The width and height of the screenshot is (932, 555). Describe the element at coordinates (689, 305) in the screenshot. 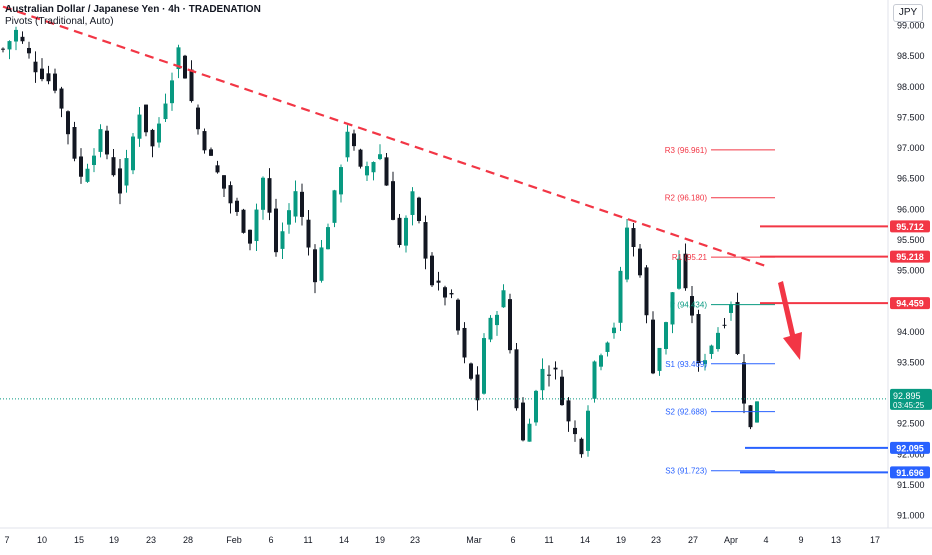

I see `pivot-label-p: P (94.434)` at that location.